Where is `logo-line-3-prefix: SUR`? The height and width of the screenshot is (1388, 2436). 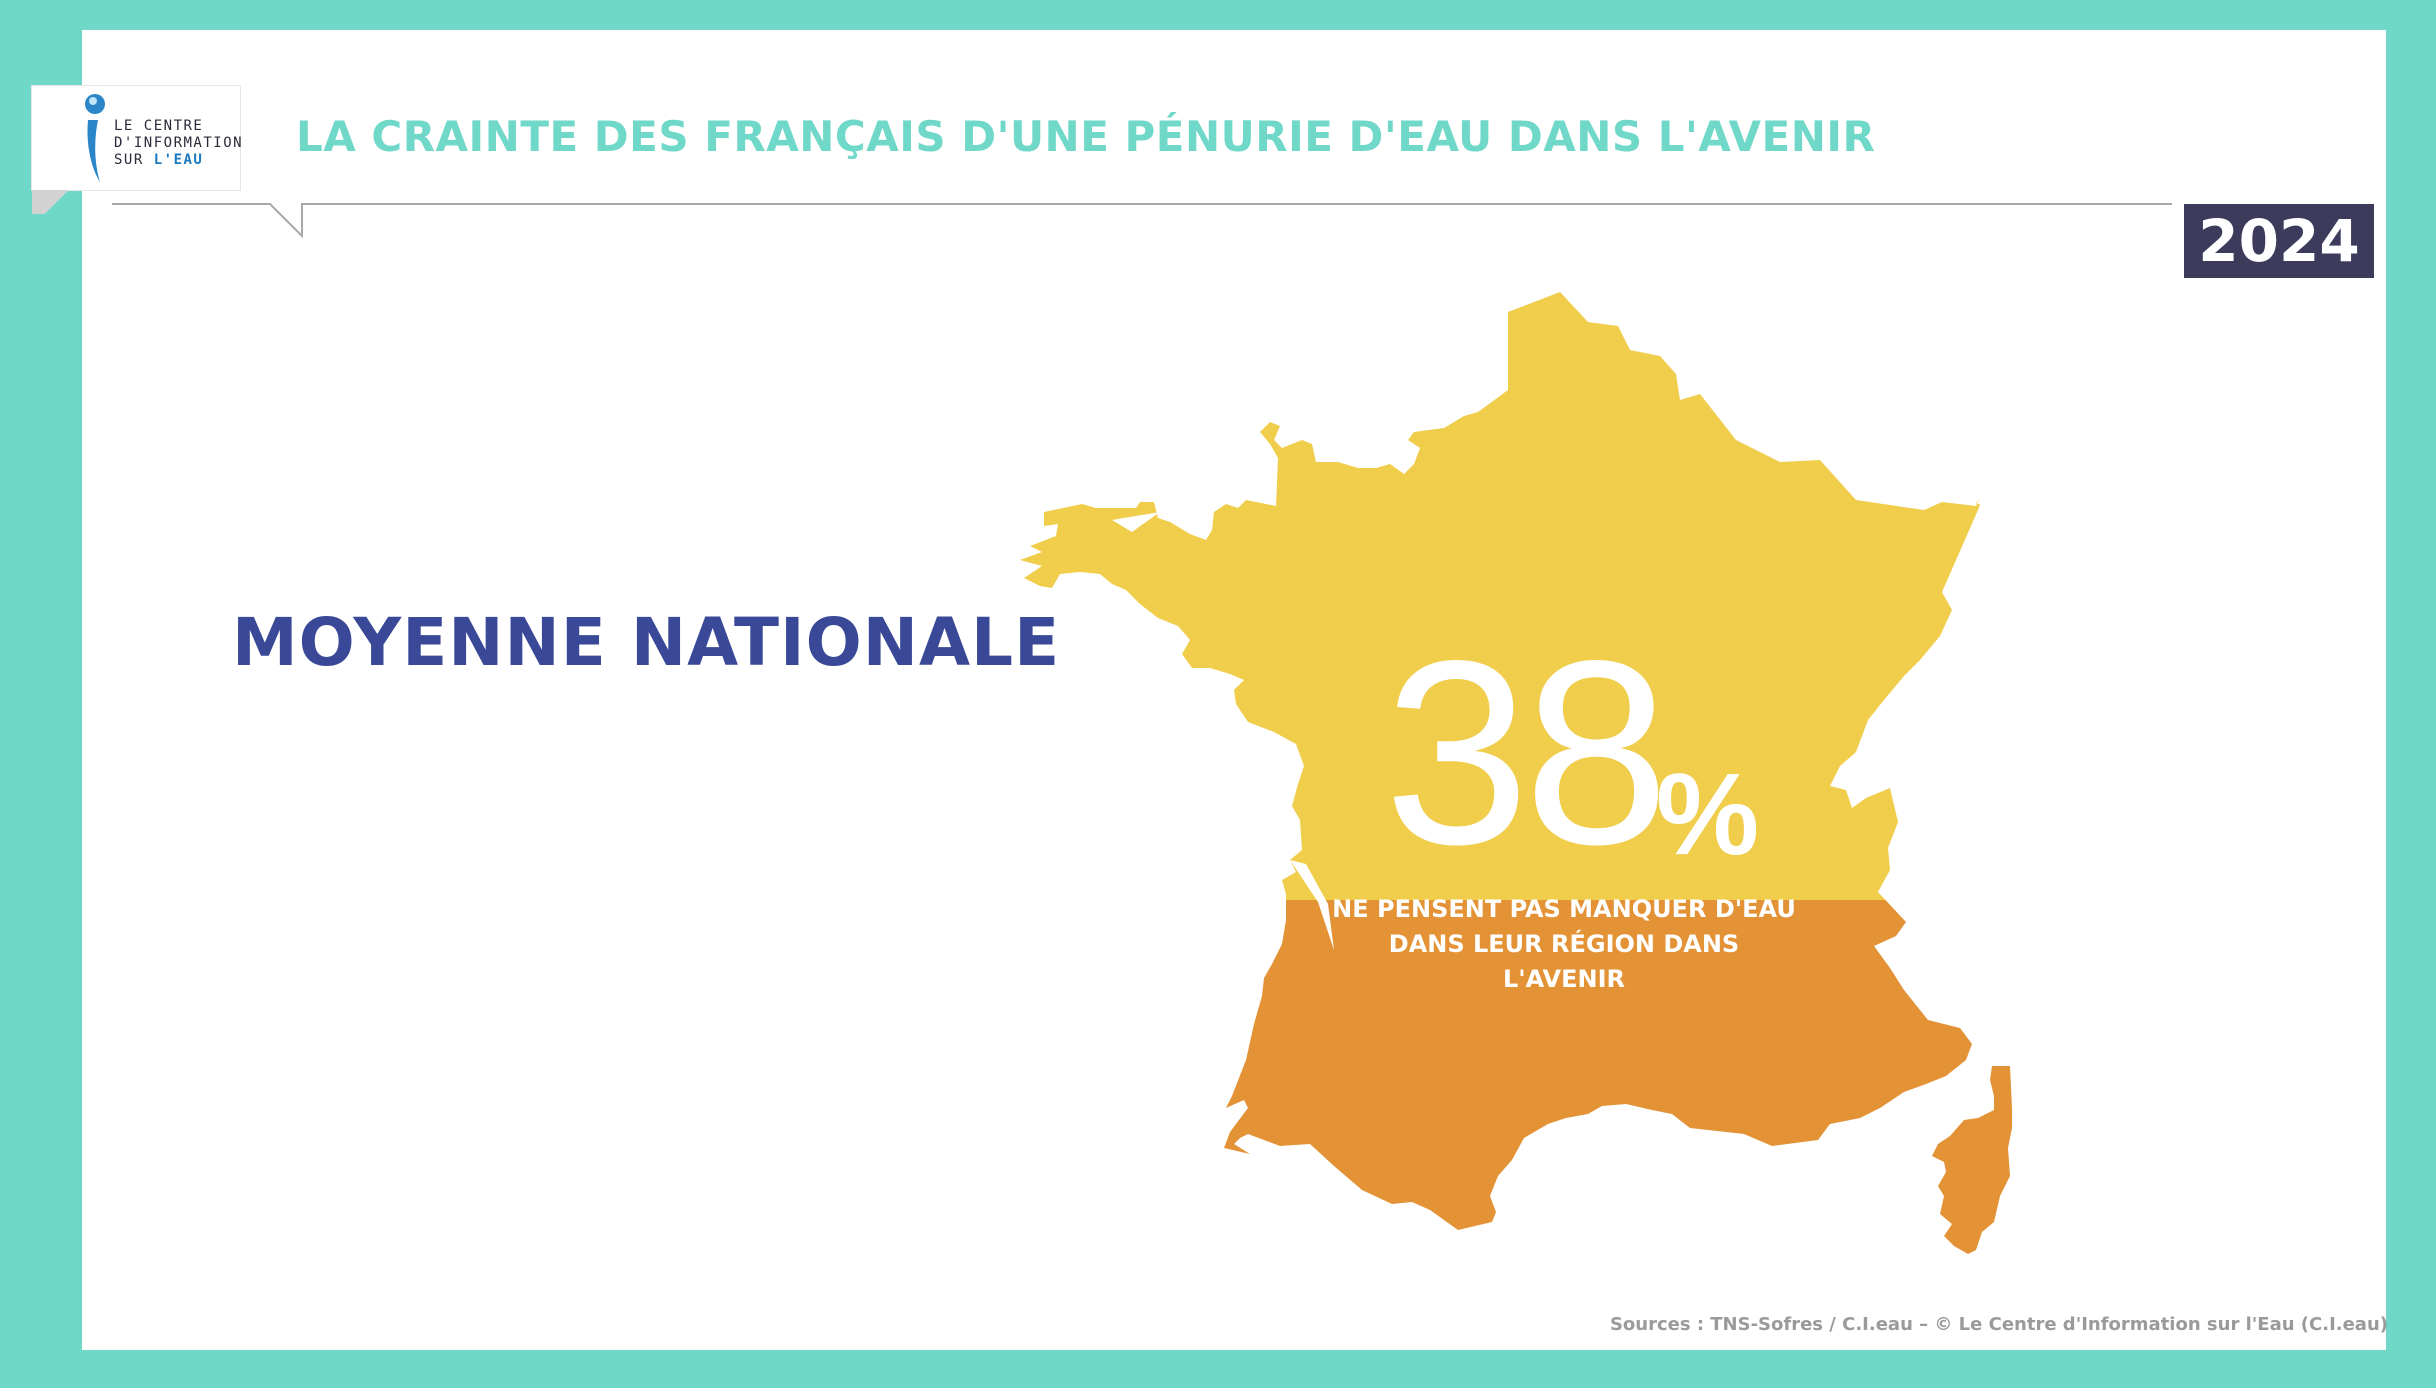 logo-line-3-prefix: SUR is located at coordinates (134, 160).